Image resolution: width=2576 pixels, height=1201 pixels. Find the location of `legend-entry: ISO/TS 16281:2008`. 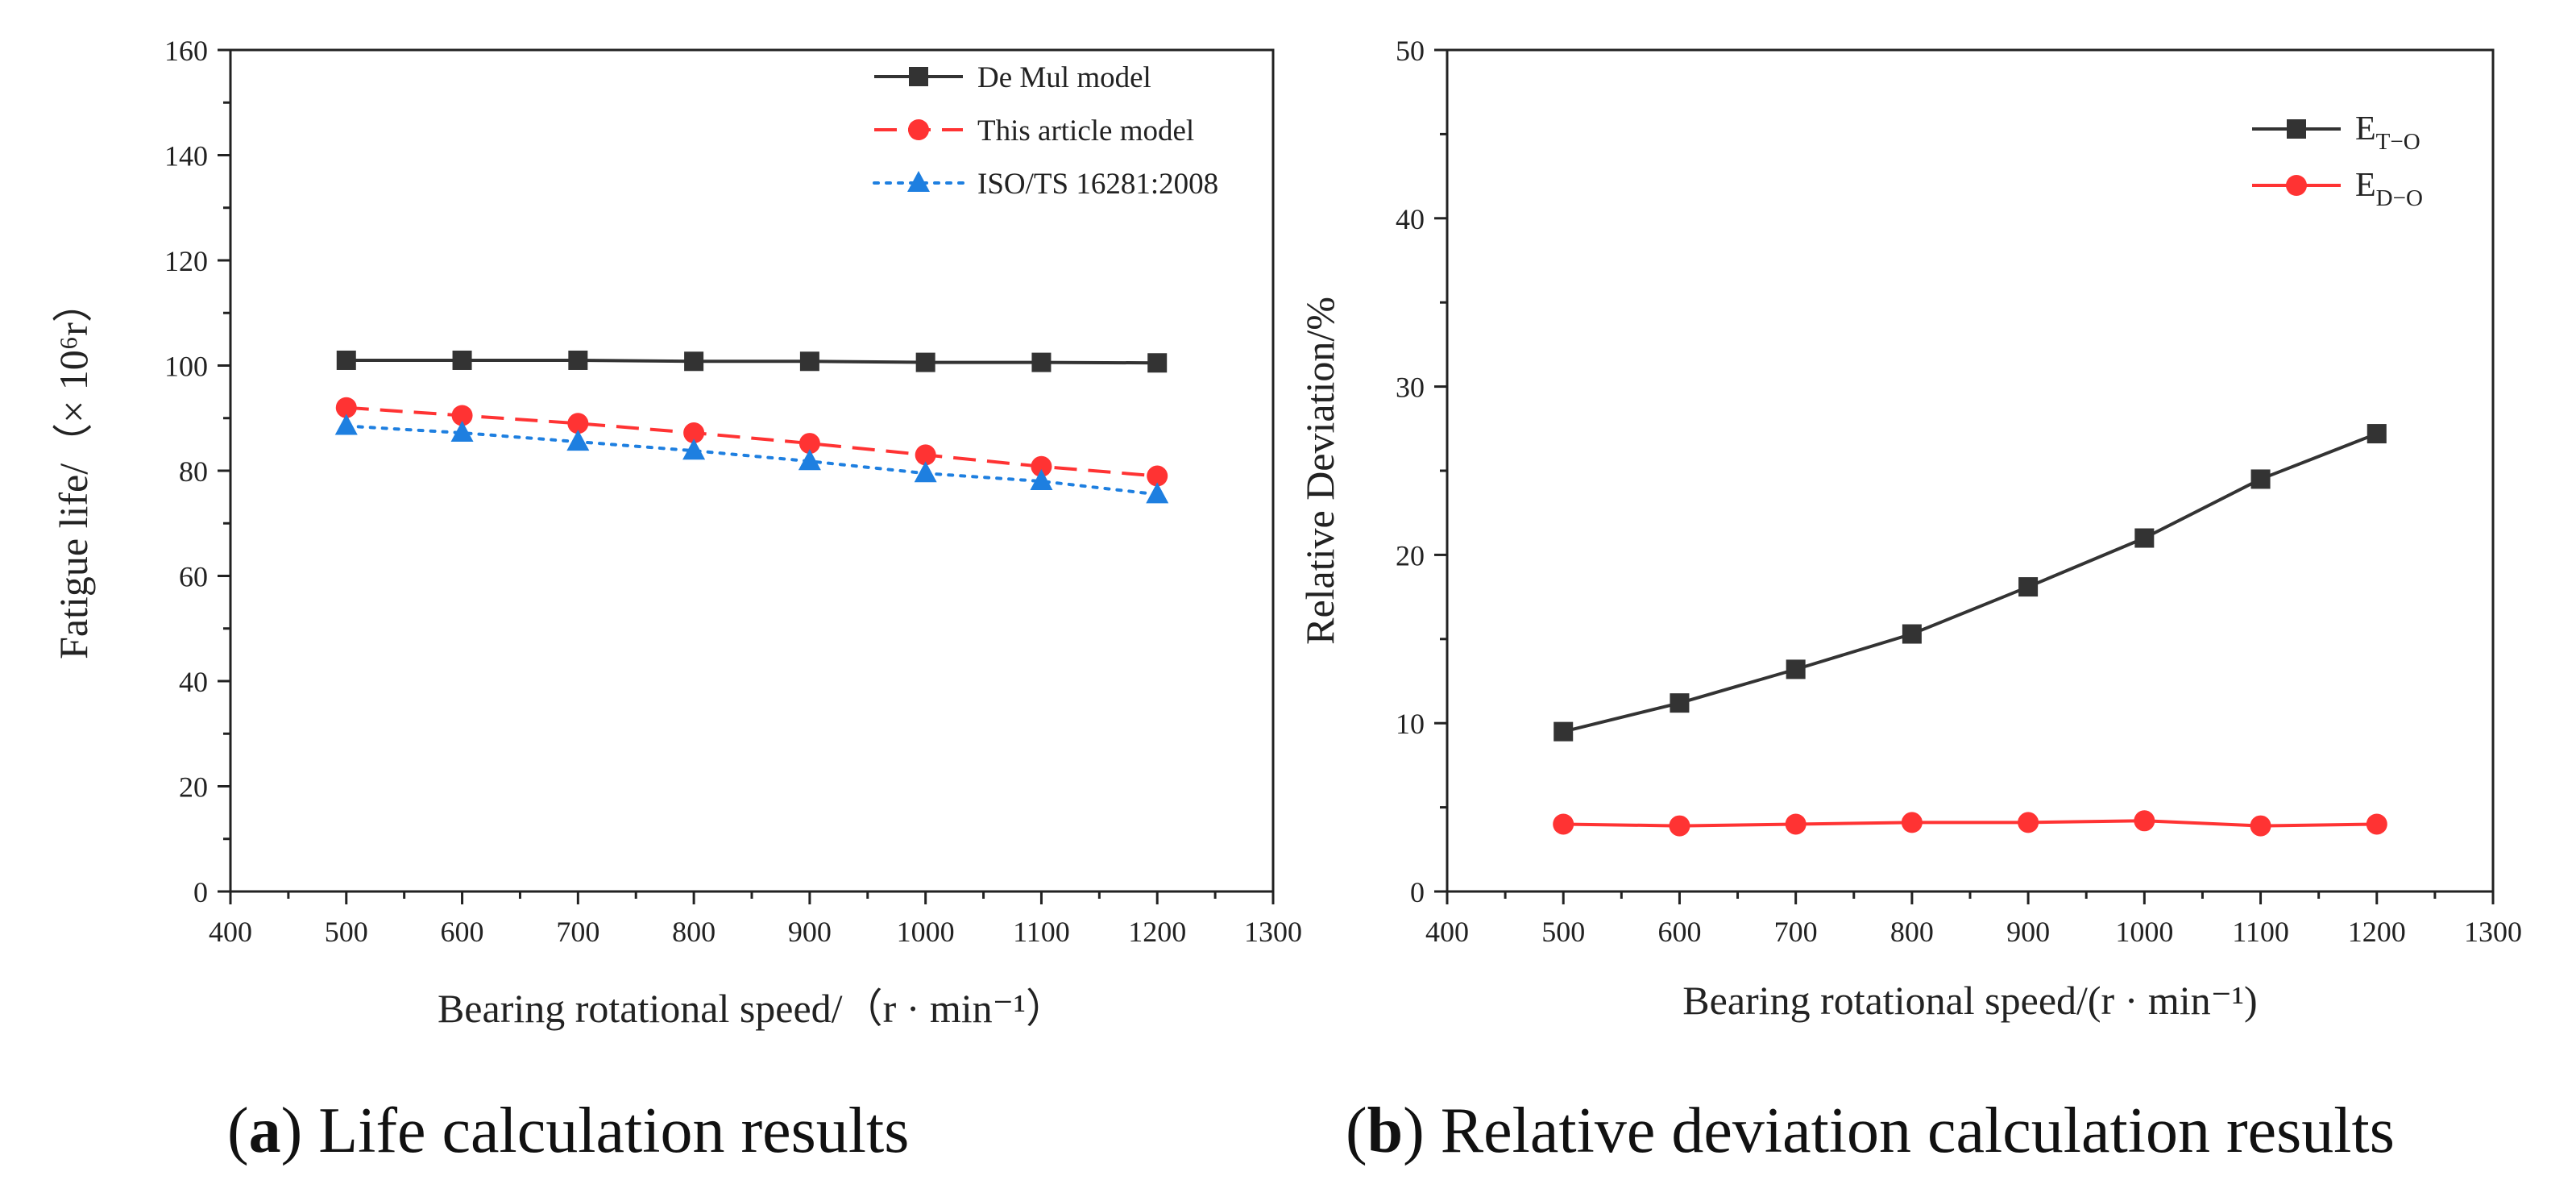

legend-entry: ISO/TS 16281:2008 is located at coordinates (1045, 185).